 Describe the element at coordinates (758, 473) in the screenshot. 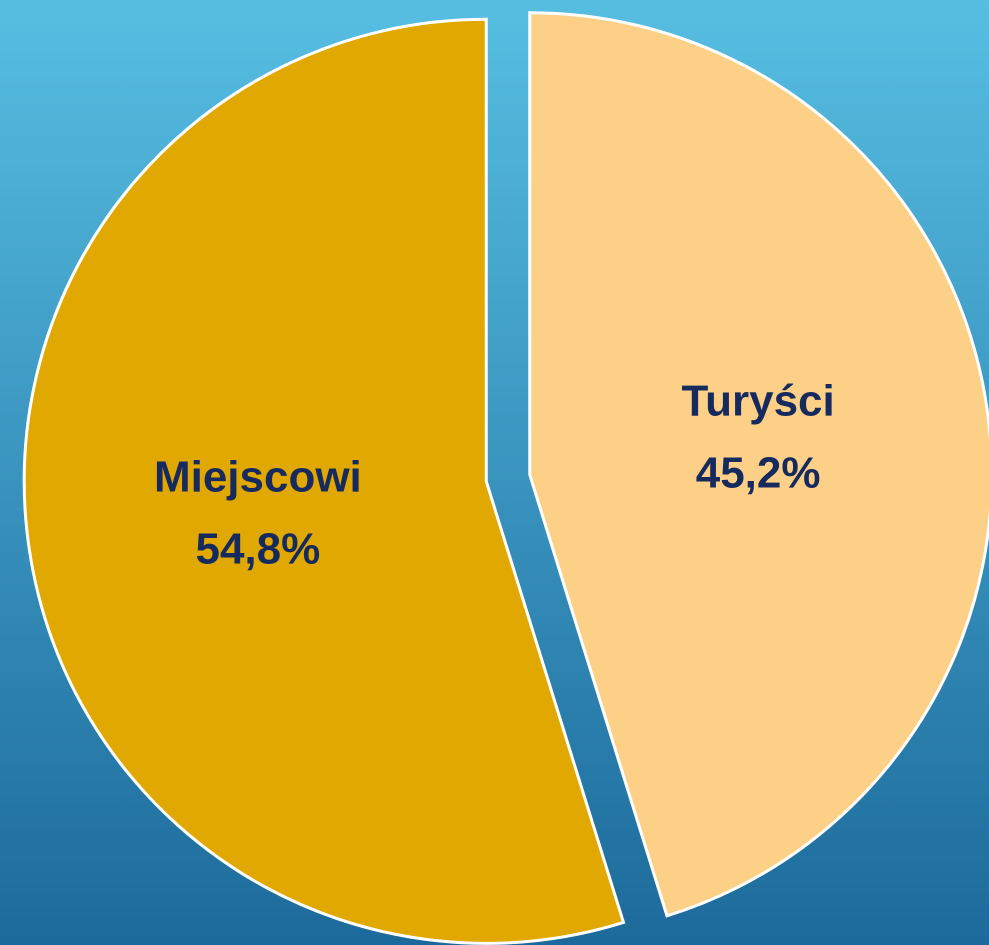

I see `value-label: 45,2%` at that location.